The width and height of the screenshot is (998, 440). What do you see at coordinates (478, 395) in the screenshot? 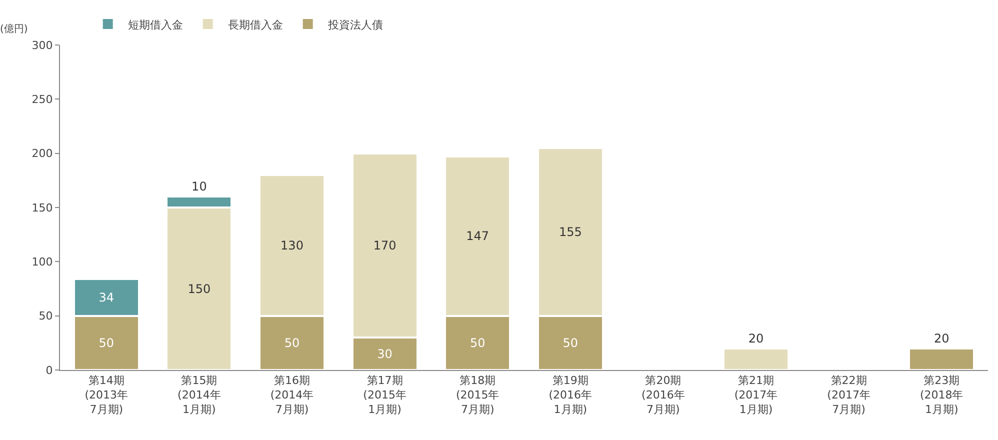
I see `x-tick-label: 第18期 (2015年 7月期)` at bounding box center [478, 395].